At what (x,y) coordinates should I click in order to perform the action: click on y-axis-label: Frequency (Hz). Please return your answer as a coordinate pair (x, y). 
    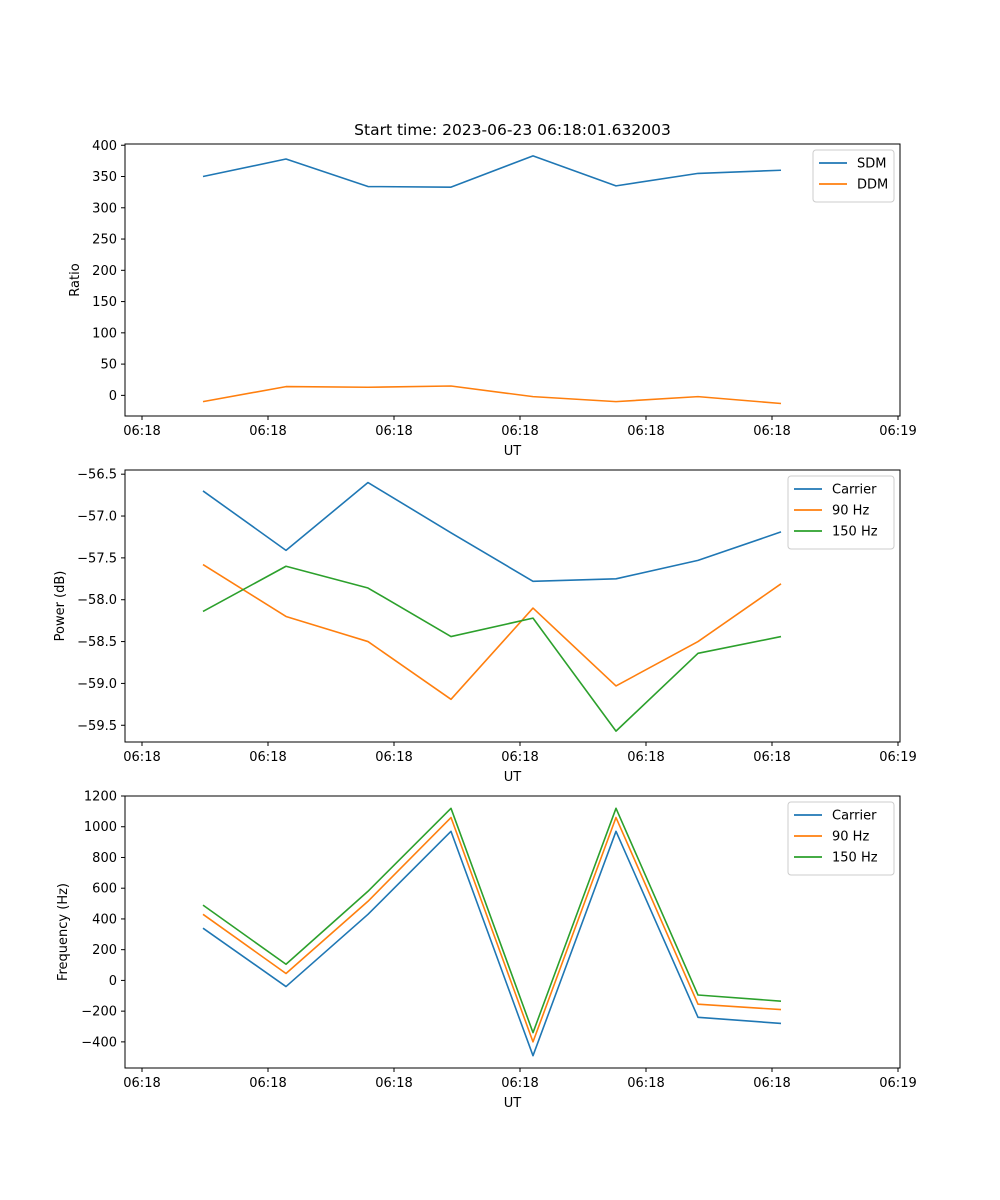
    Looking at the image, I should click on (63, 932).